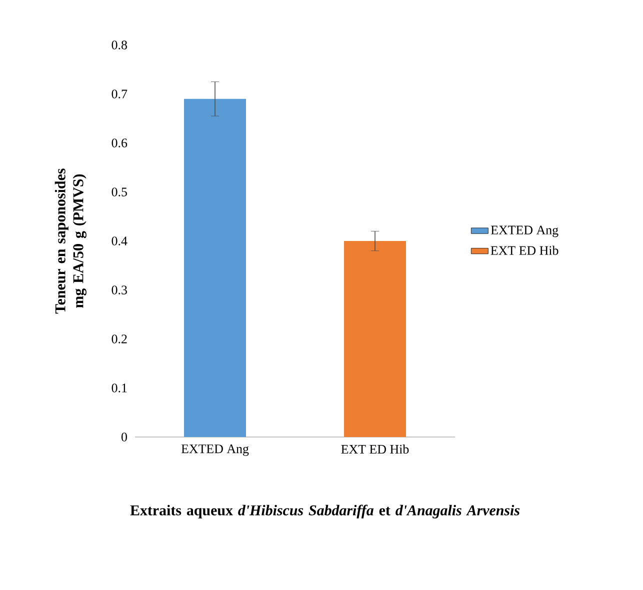  What do you see at coordinates (524, 250) in the screenshot?
I see `legend-label: EXT ED Hib` at bounding box center [524, 250].